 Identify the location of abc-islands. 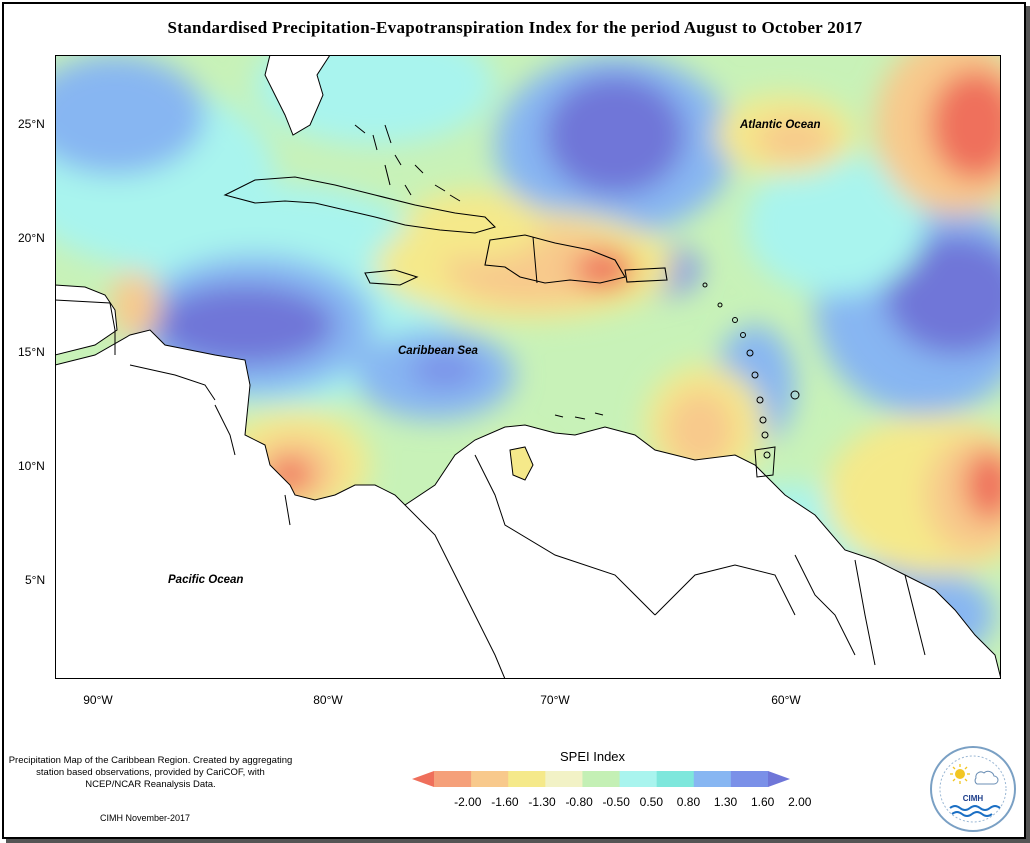
(579, 416).